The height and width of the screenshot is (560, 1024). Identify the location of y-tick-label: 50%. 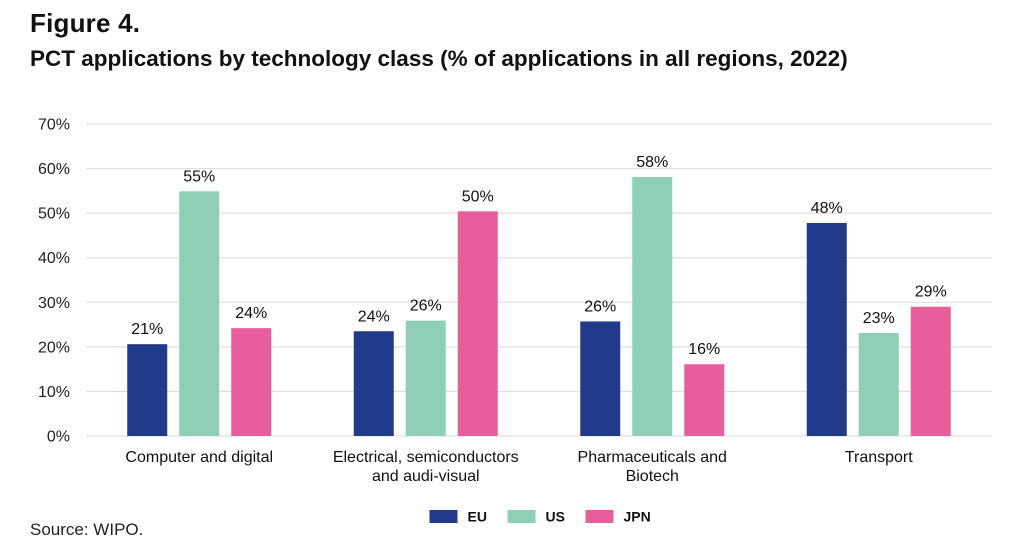
(54, 214).